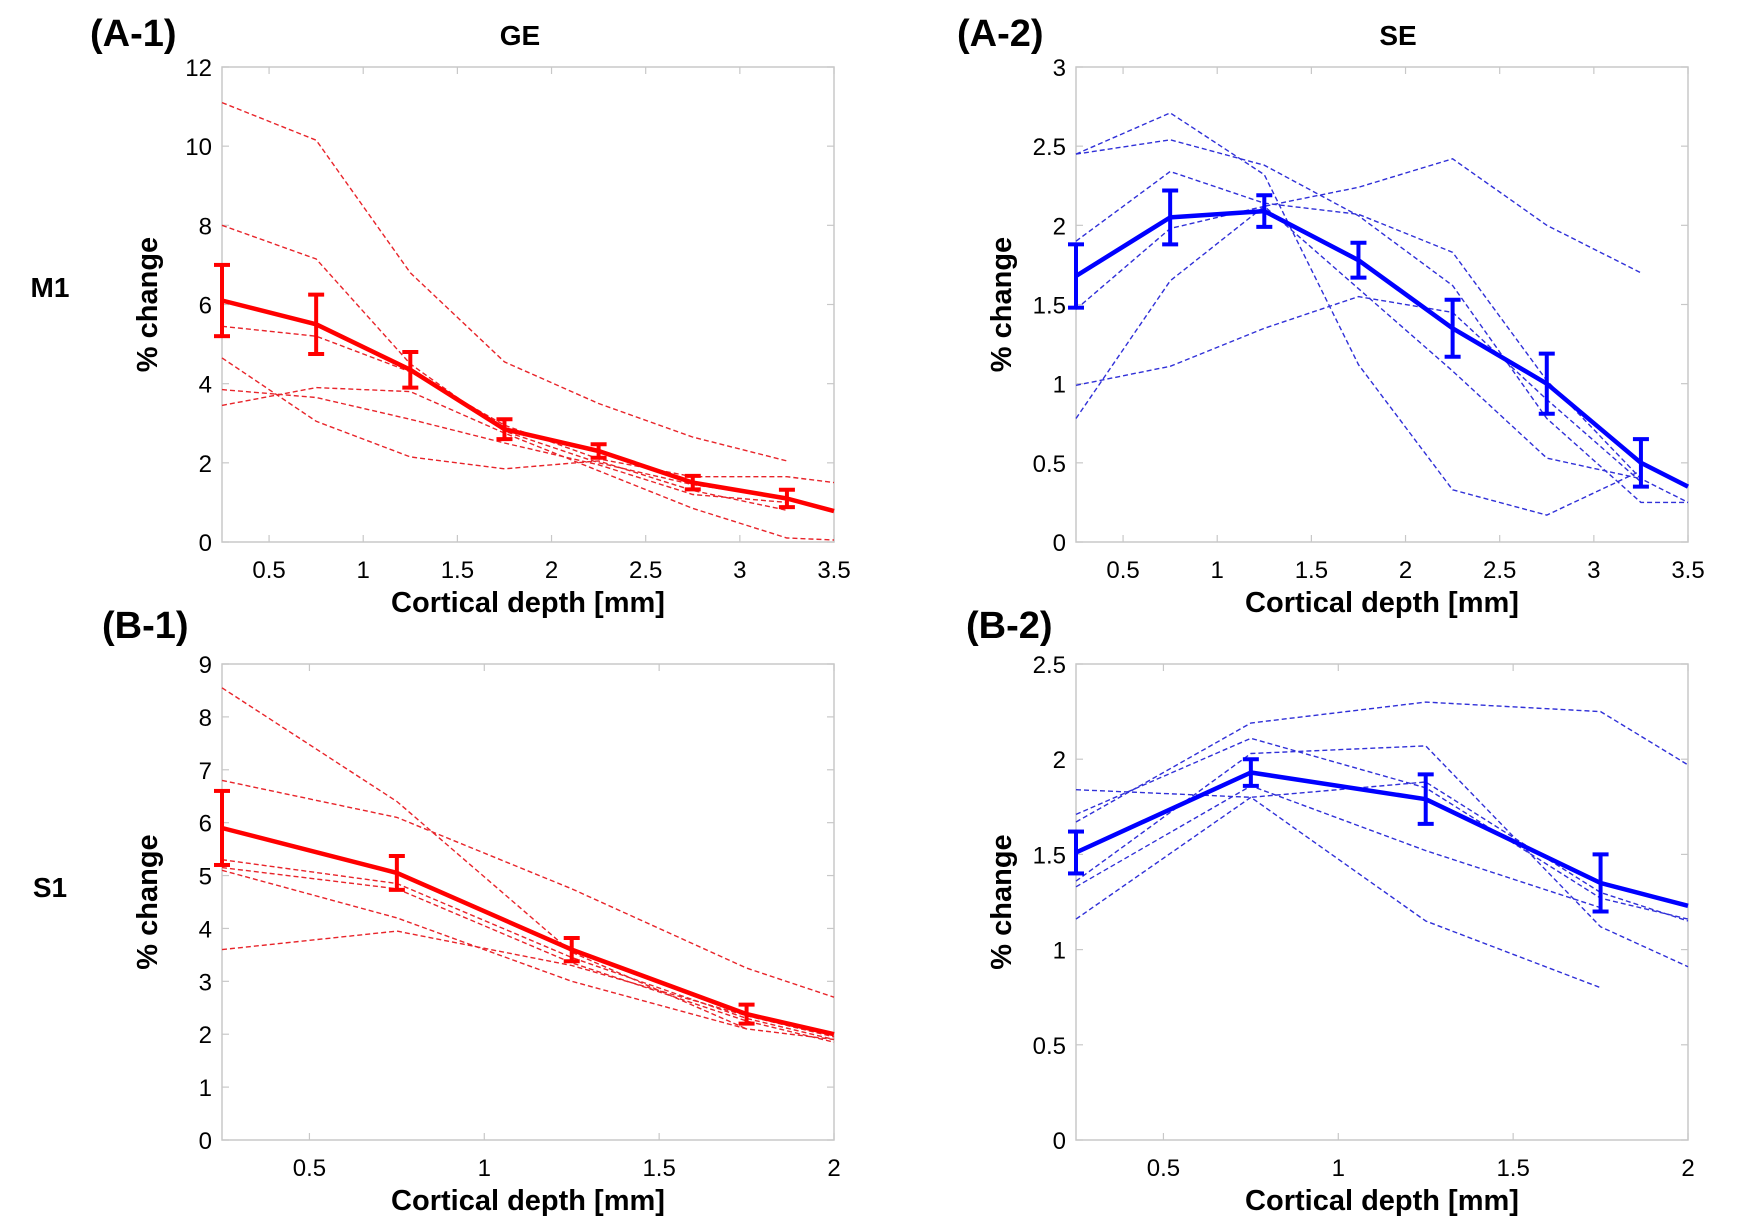 The width and height of the screenshot is (1744, 1228). Describe the element at coordinates (205, 824) in the screenshot. I see `y-tick-label: 6` at that location.